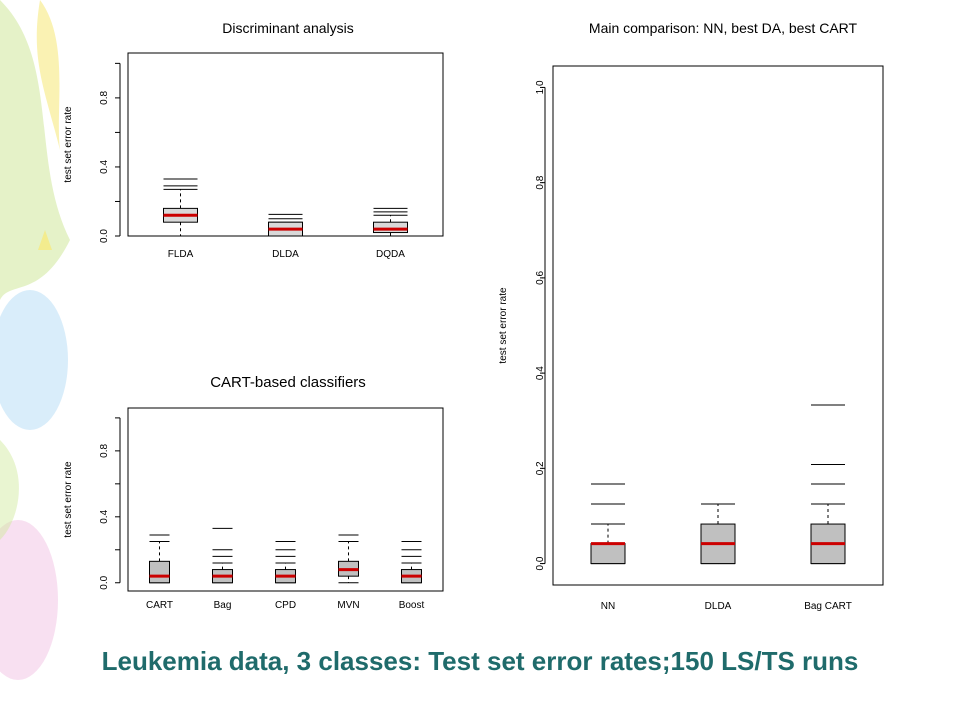  Describe the element at coordinates (608, 524) in the screenshot. I see `box-nn` at that location.